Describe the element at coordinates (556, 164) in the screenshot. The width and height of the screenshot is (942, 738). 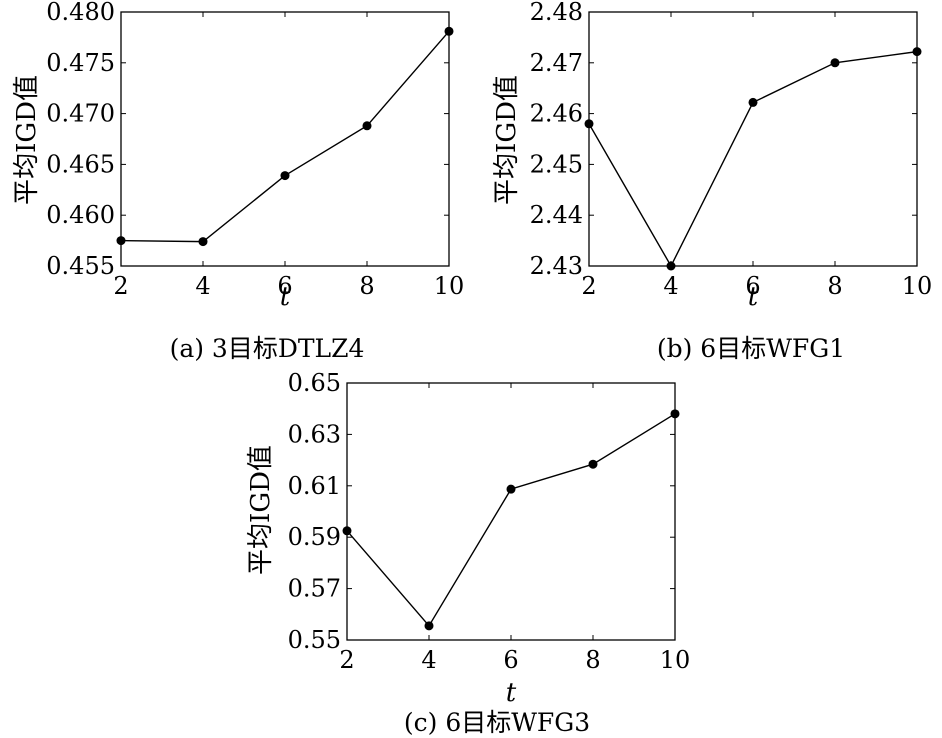
I see `y-tick-label: 2.45` at that location.